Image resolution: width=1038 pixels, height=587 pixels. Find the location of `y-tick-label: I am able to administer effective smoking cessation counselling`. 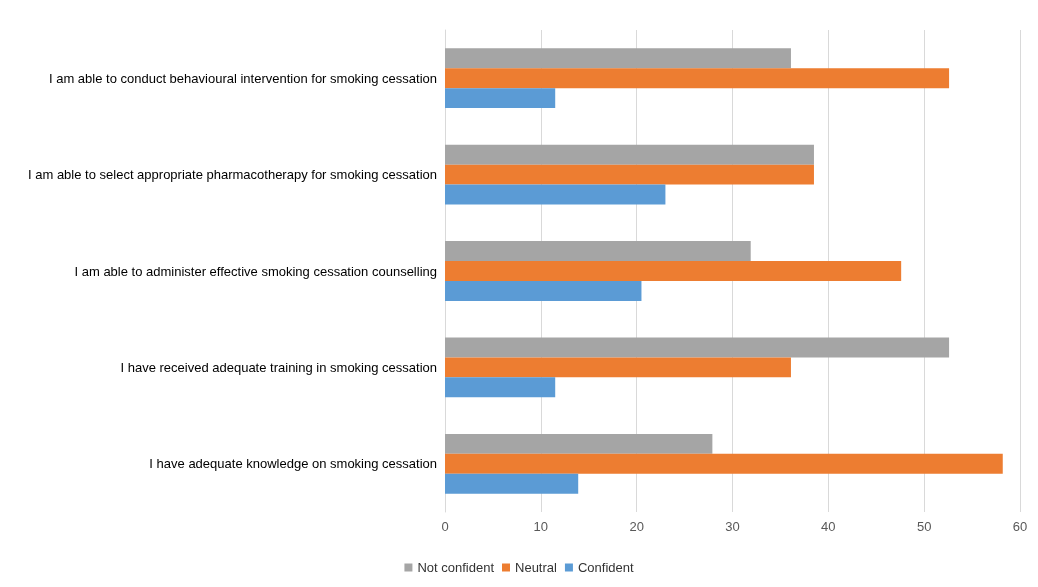

y-tick-label: I am able to administer effective smoking cessation counselling is located at coordinates (255, 271).